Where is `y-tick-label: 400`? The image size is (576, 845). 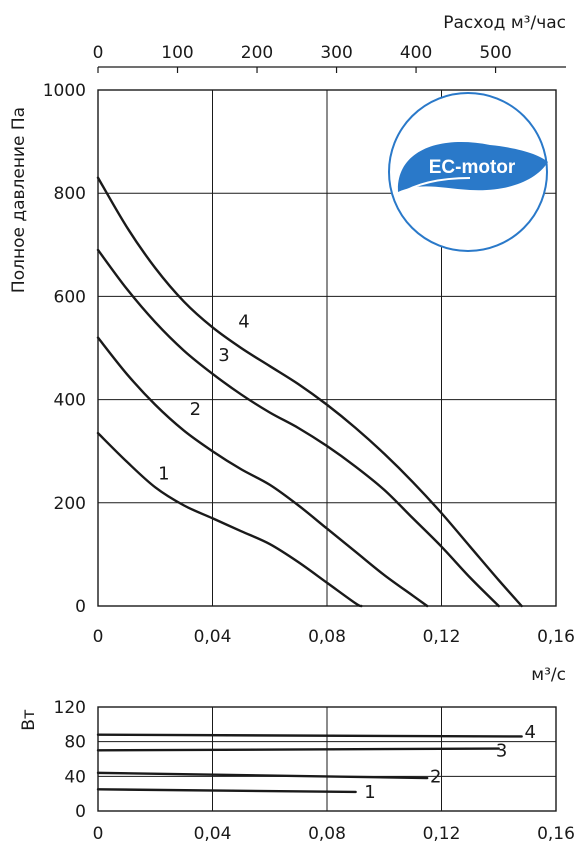
y-tick-label: 400 is located at coordinates (70, 401).